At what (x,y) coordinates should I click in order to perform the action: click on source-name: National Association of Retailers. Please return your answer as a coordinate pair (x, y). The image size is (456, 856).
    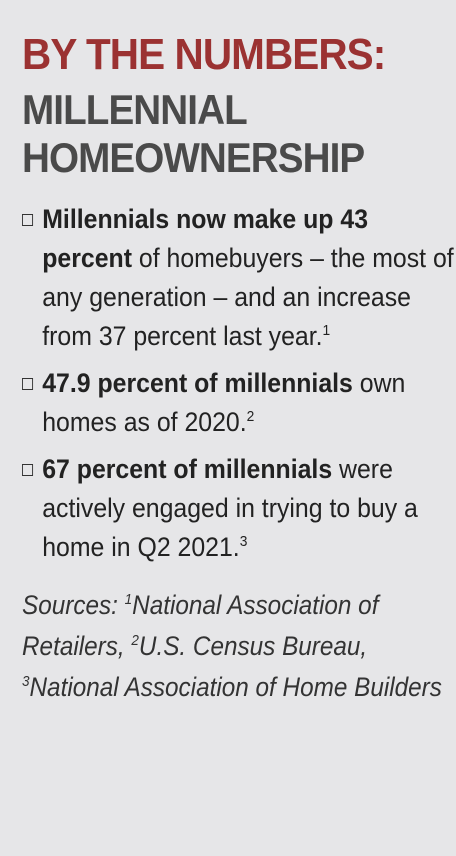
    Looking at the image, I should click on (200, 625).